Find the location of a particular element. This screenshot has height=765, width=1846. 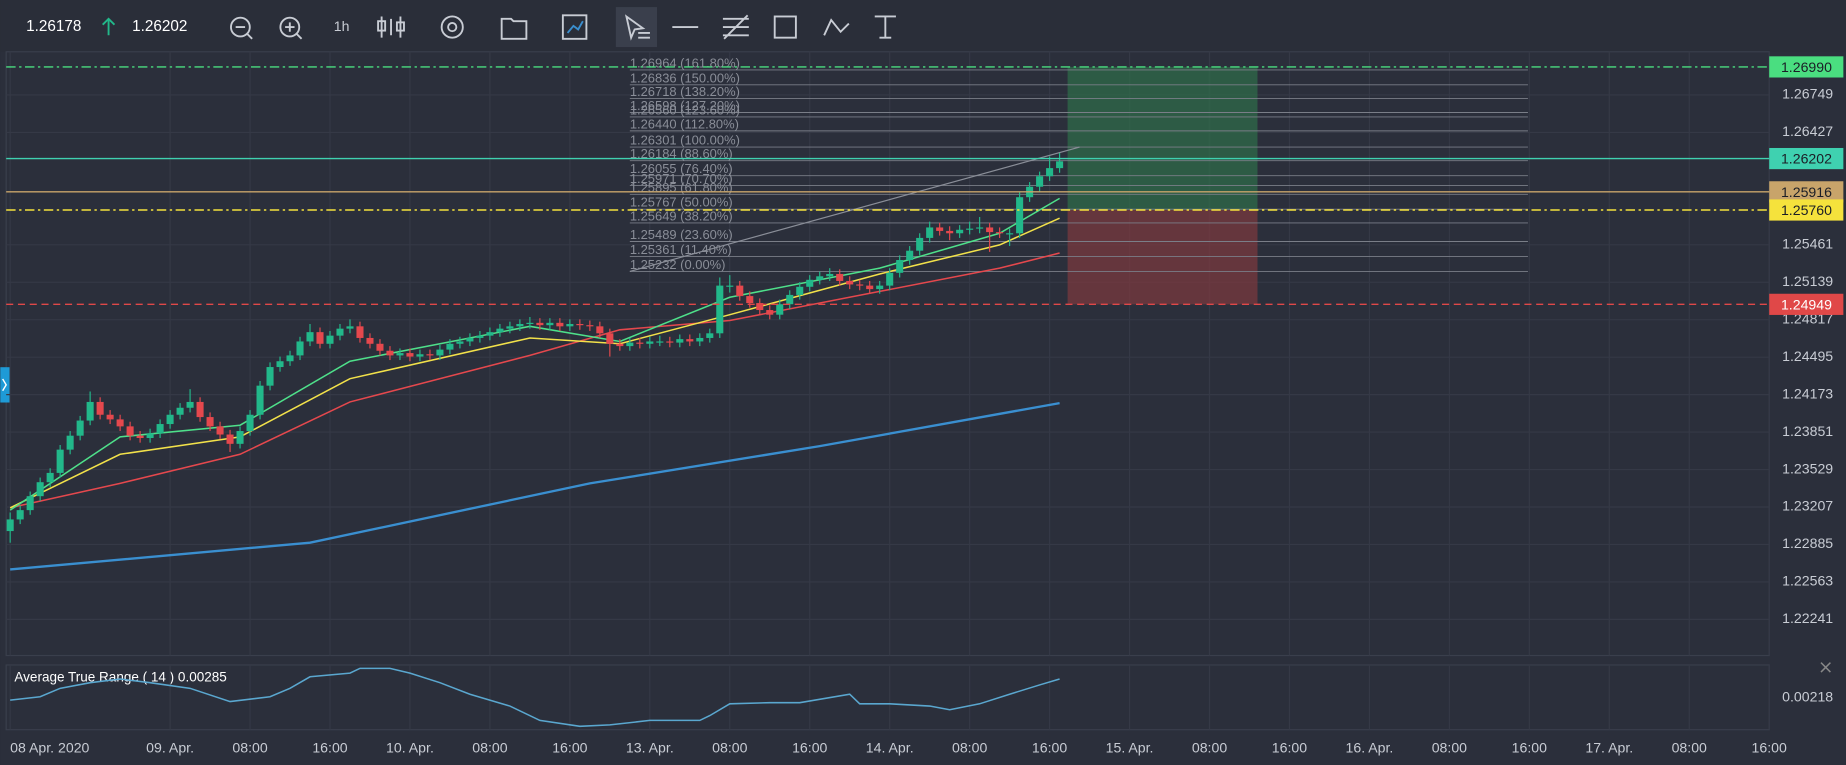

fib-label: 1.26836 (150.00%) is located at coordinates (685, 77).